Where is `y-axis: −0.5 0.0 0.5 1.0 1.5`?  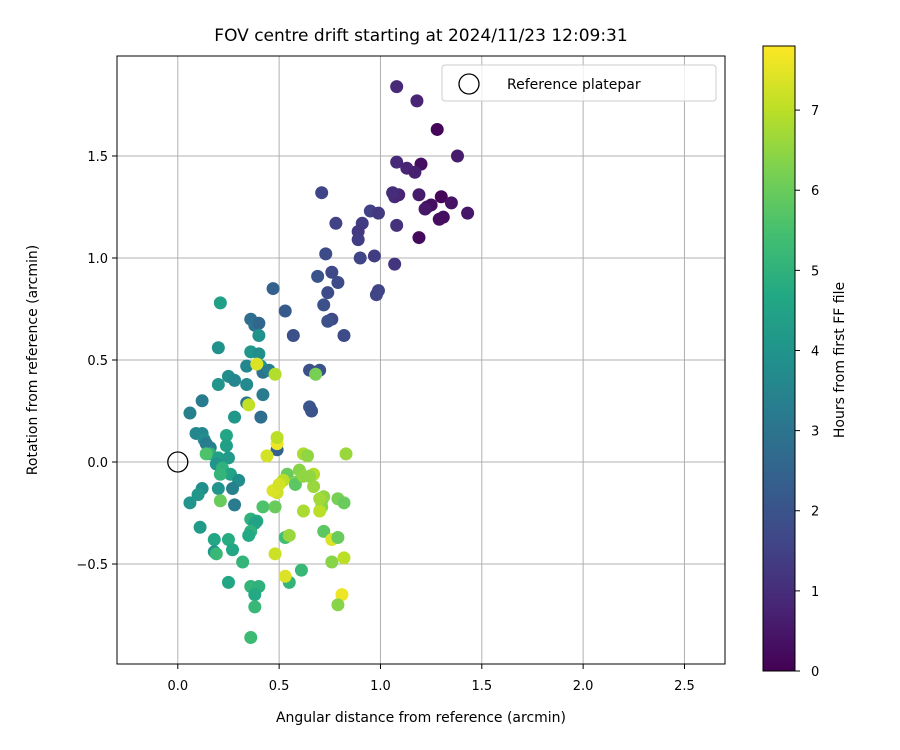 y-axis: −0.5 0.0 0.5 1.0 1.5 is located at coordinates (96, 361).